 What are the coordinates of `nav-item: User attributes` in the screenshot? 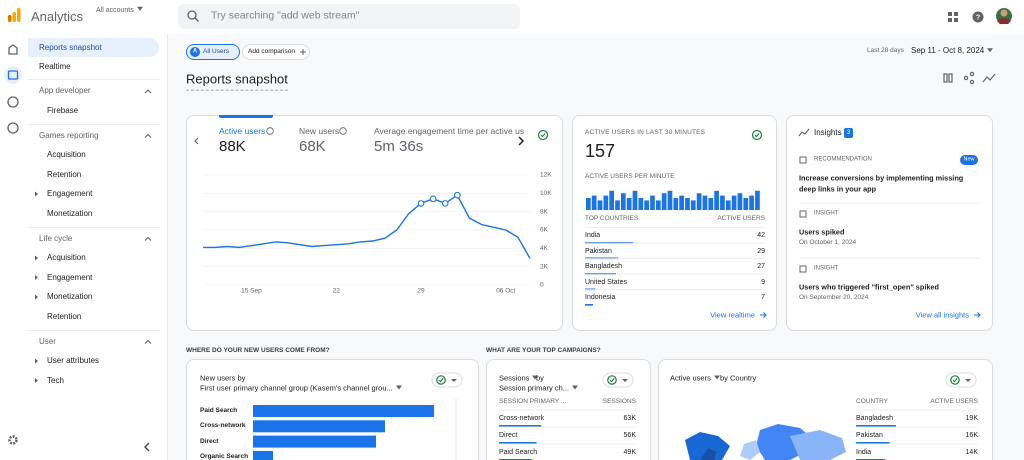 It's located at (73, 361).